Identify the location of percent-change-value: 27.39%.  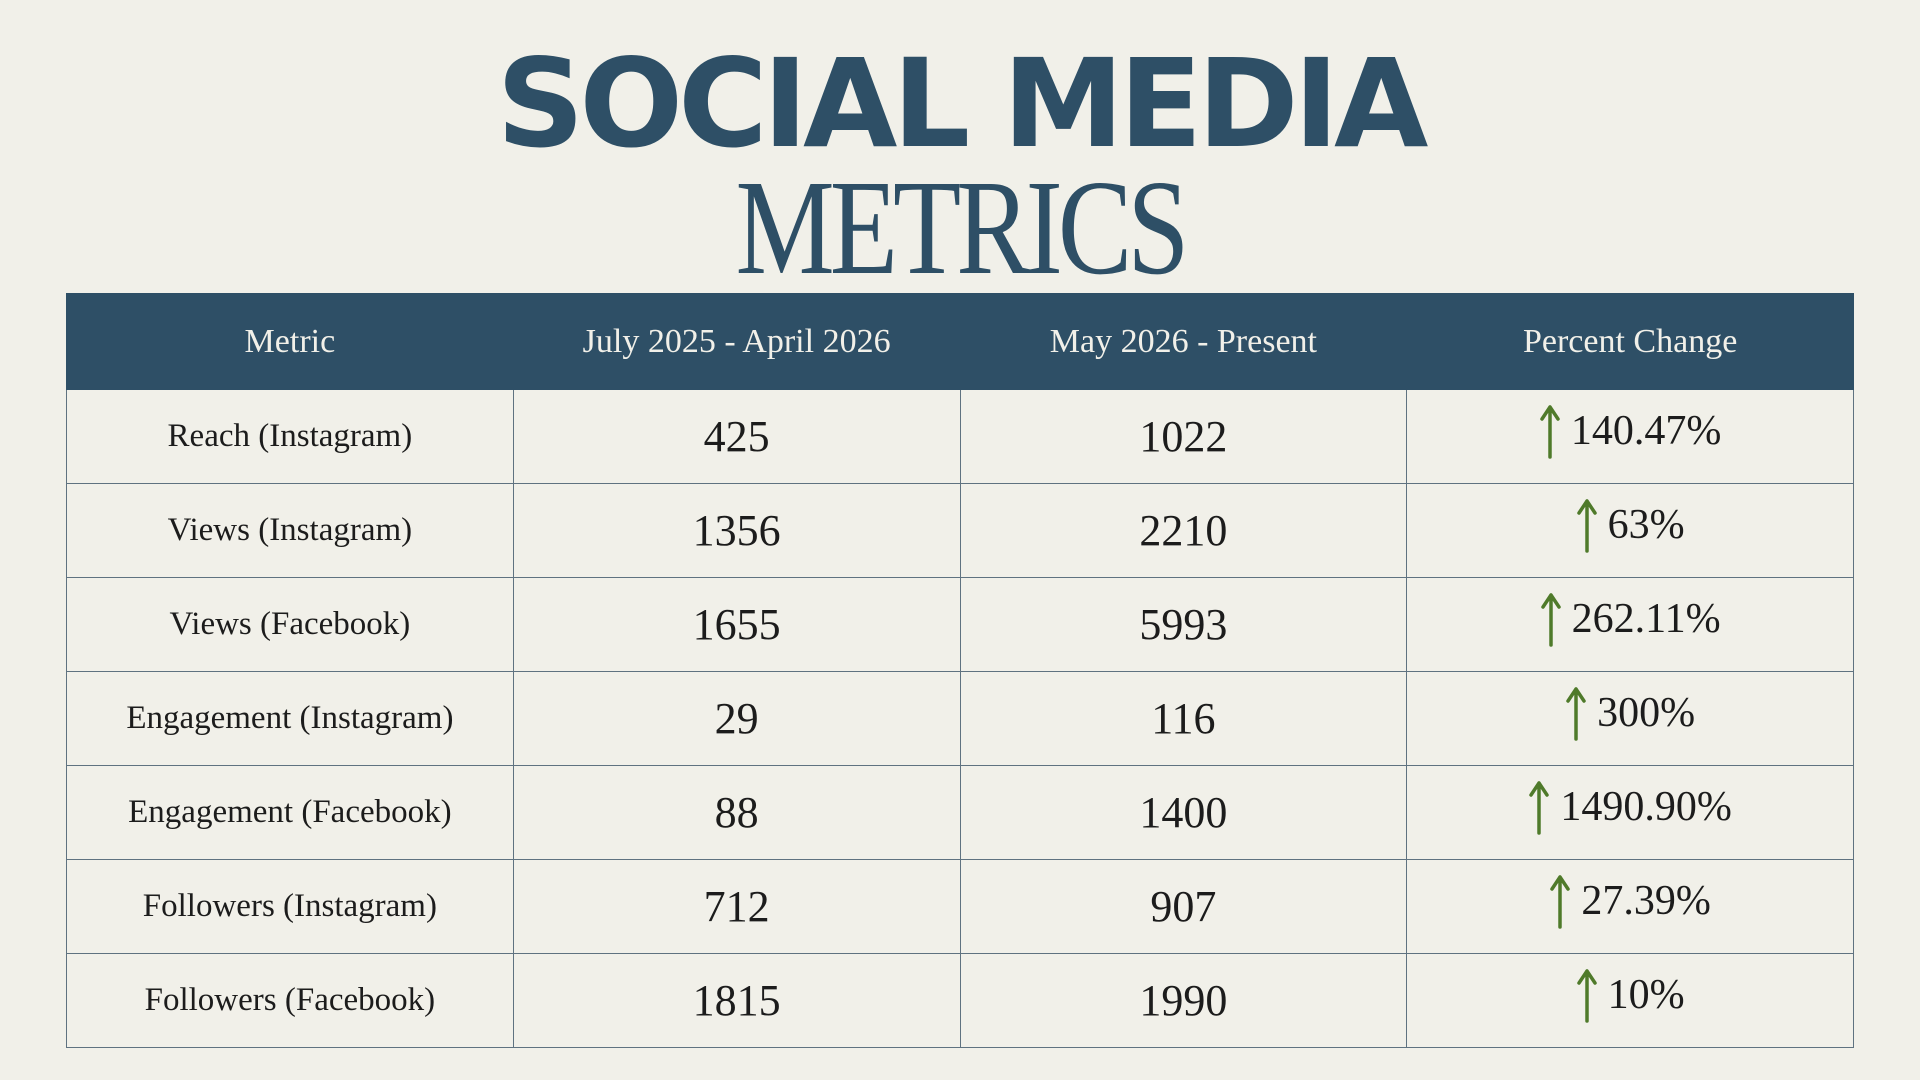
(1646, 901).